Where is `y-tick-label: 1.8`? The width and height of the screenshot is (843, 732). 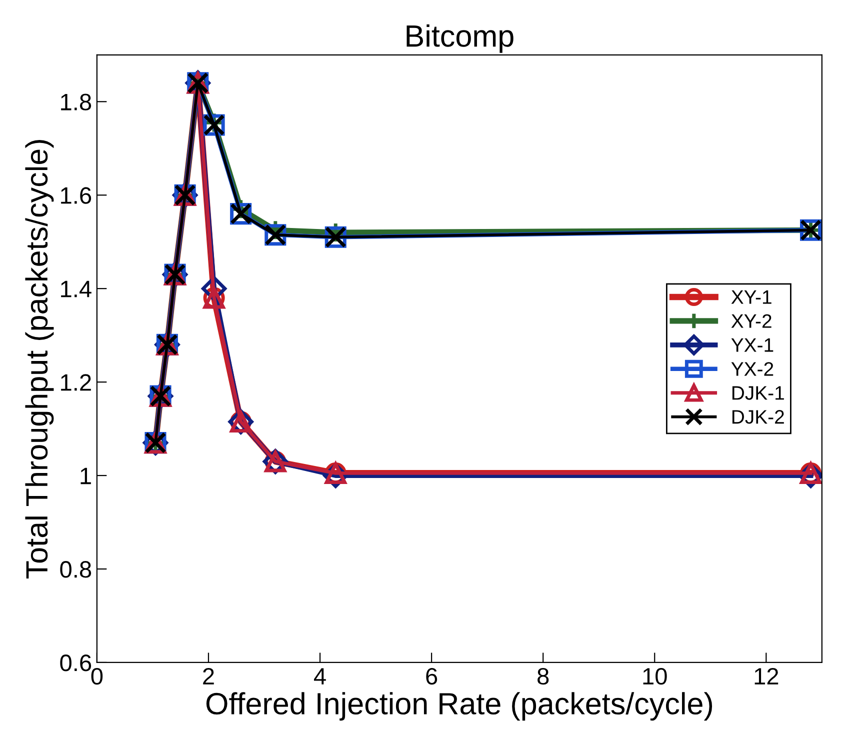 y-tick-label: 1.8 is located at coordinates (76, 102).